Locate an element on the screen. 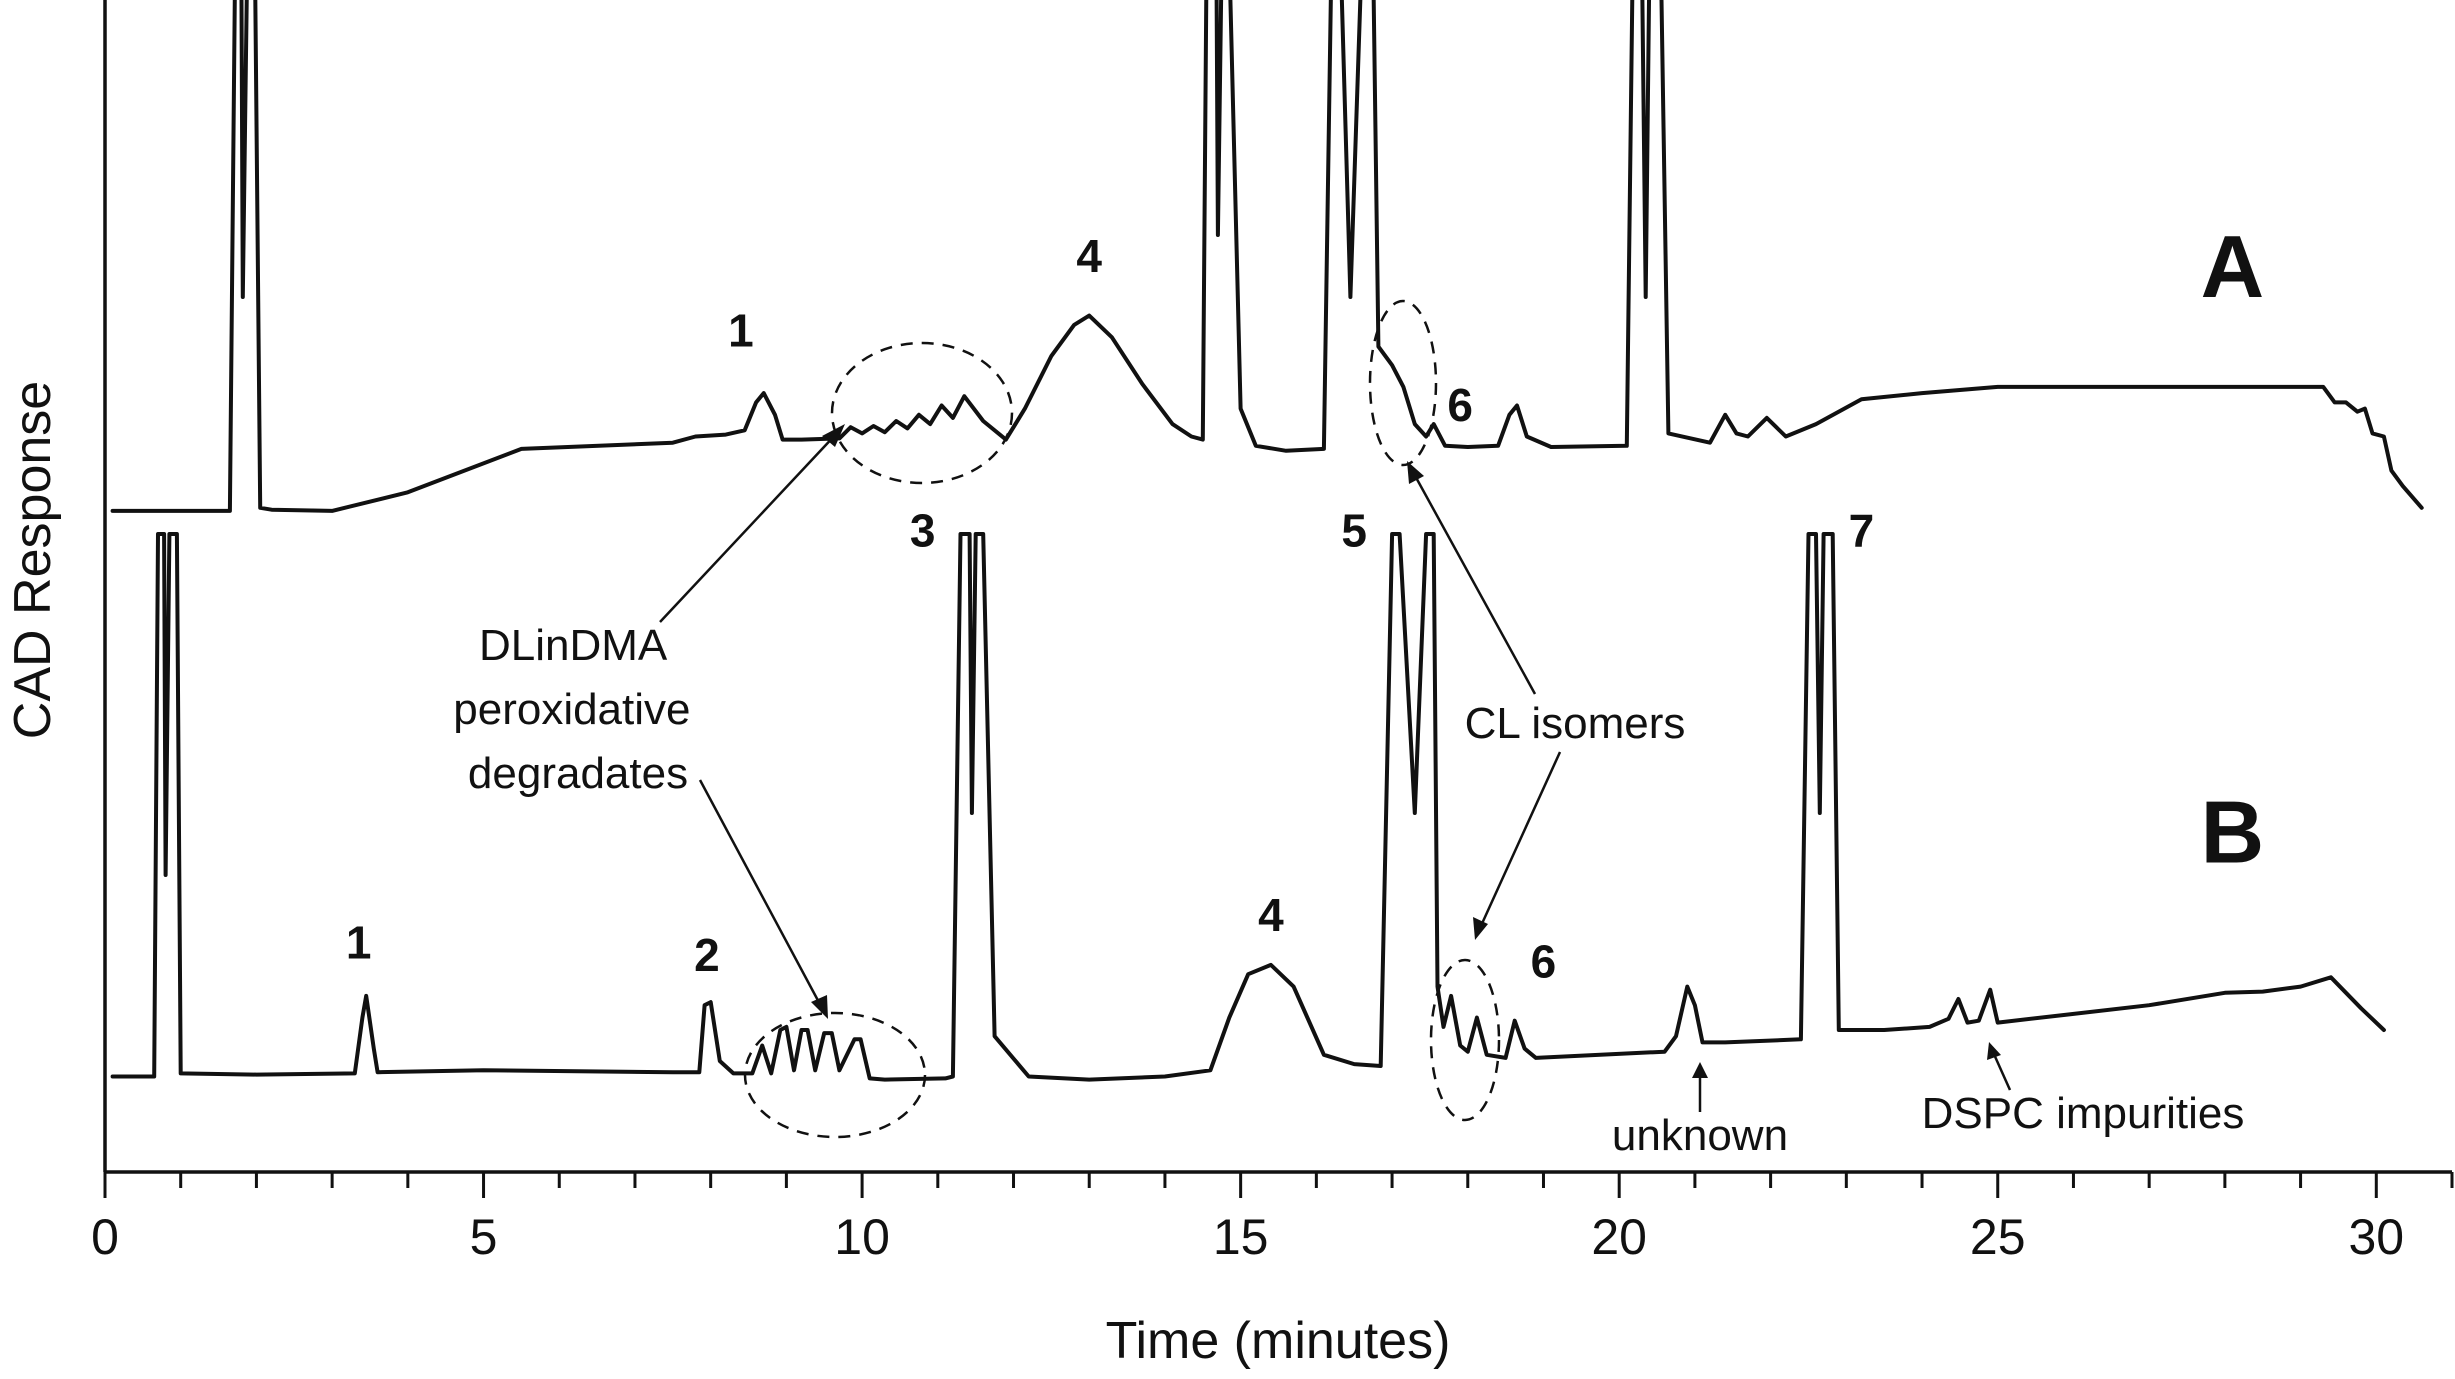  peak-label-a-4: 4 is located at coordinates (1089, 256).